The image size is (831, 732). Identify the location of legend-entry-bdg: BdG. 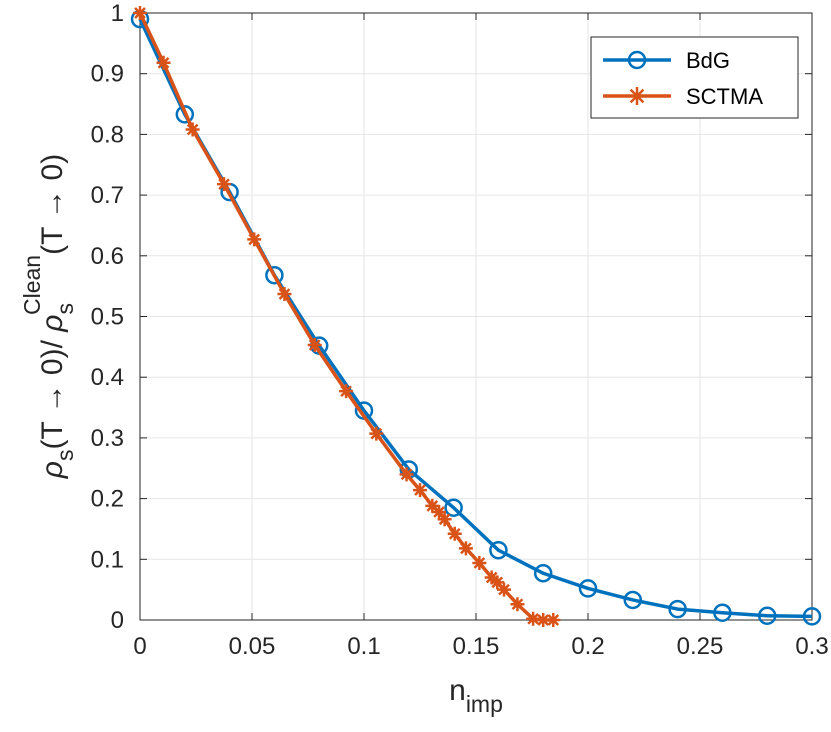
(666, 60).